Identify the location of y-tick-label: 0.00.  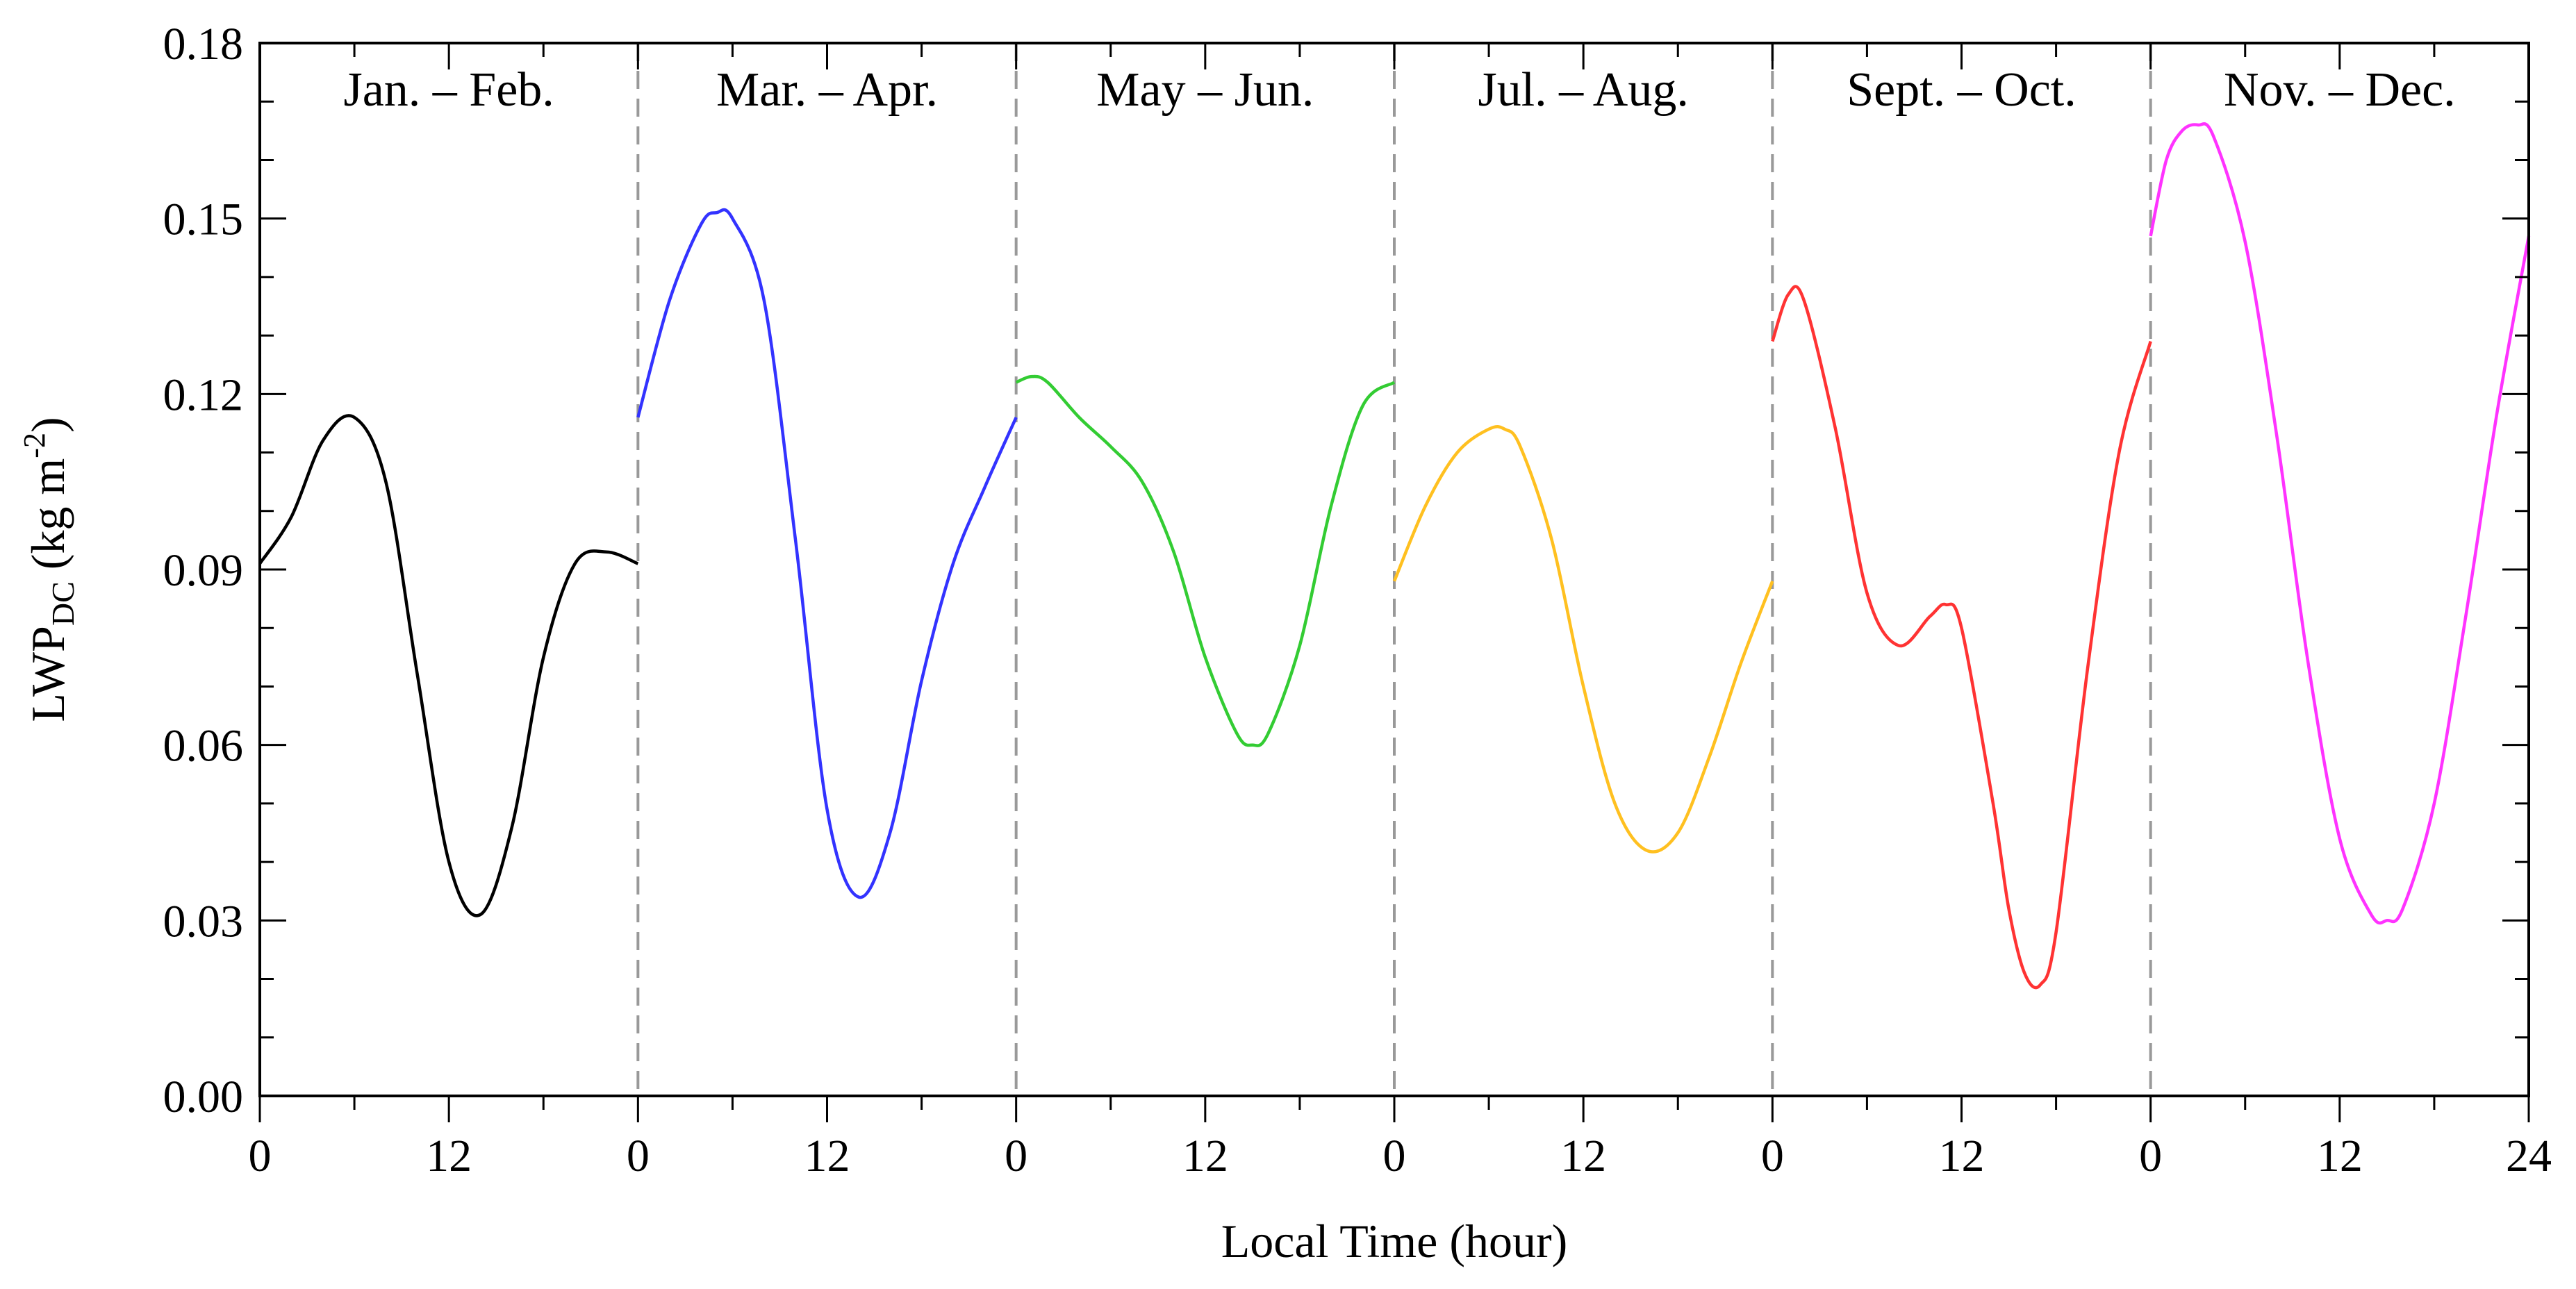
(203, 1097).